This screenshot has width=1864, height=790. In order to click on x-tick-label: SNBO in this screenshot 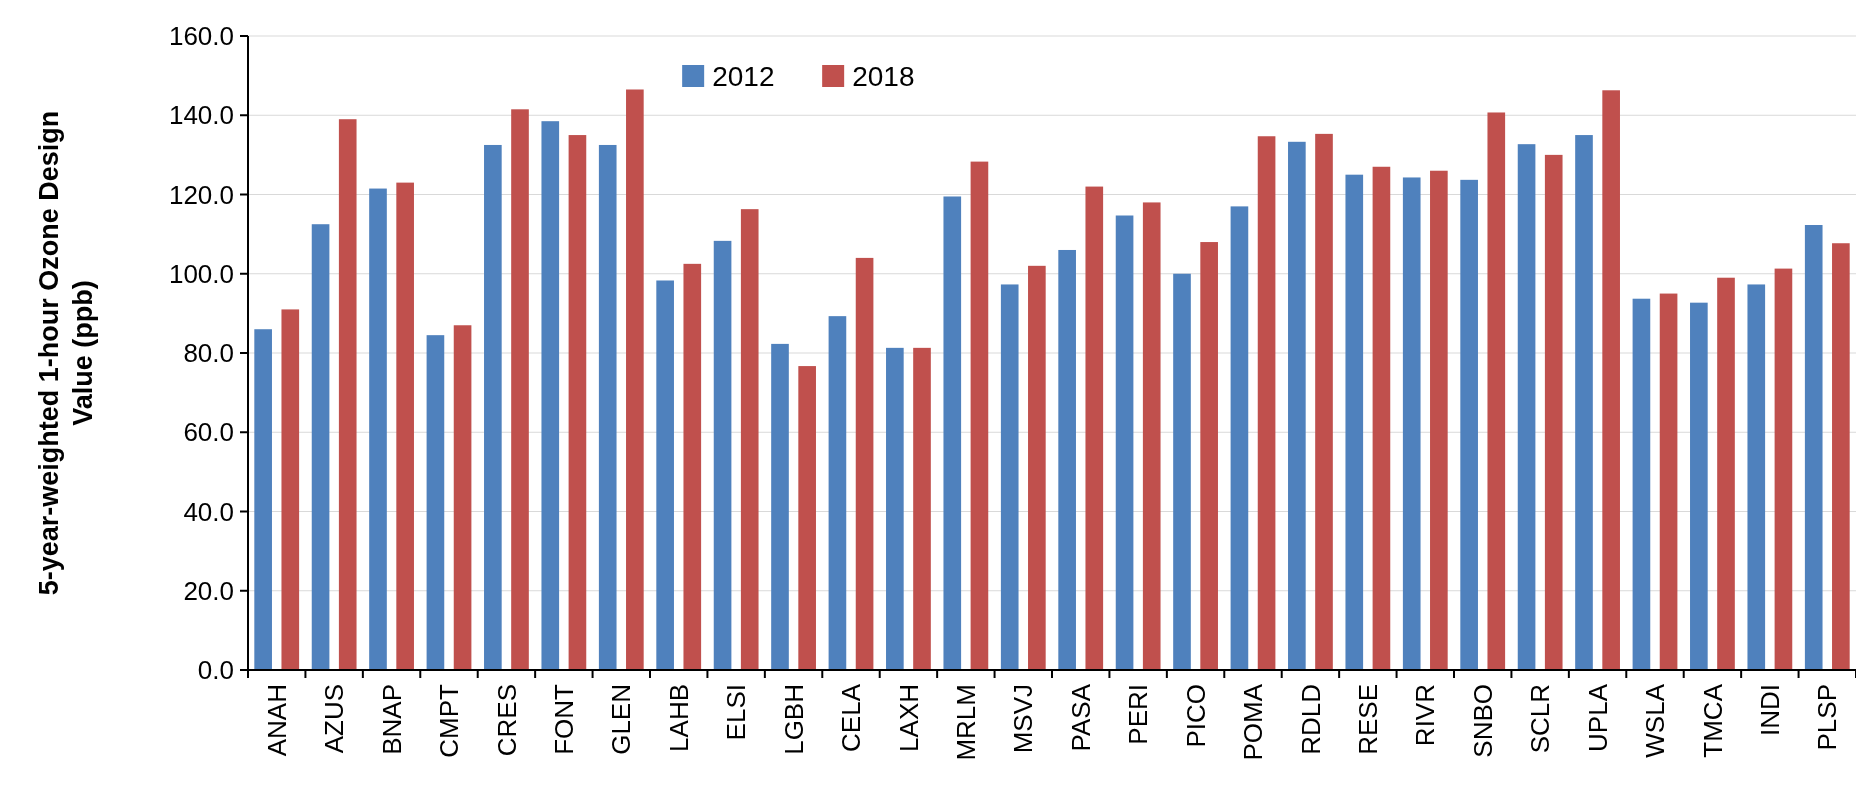, I will do `click(1482, 721)`.